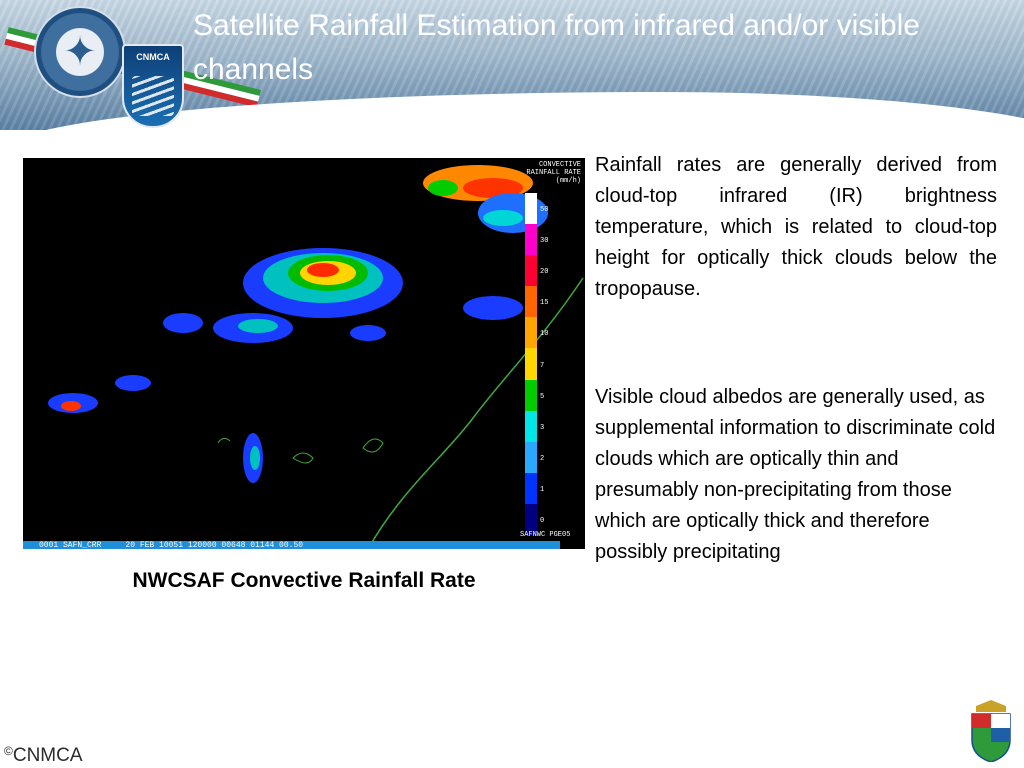 The image size is (1024, 768). Describe the element at coordinates (542, 489) in the screenshot. I see `scale-label: 1` at that location.